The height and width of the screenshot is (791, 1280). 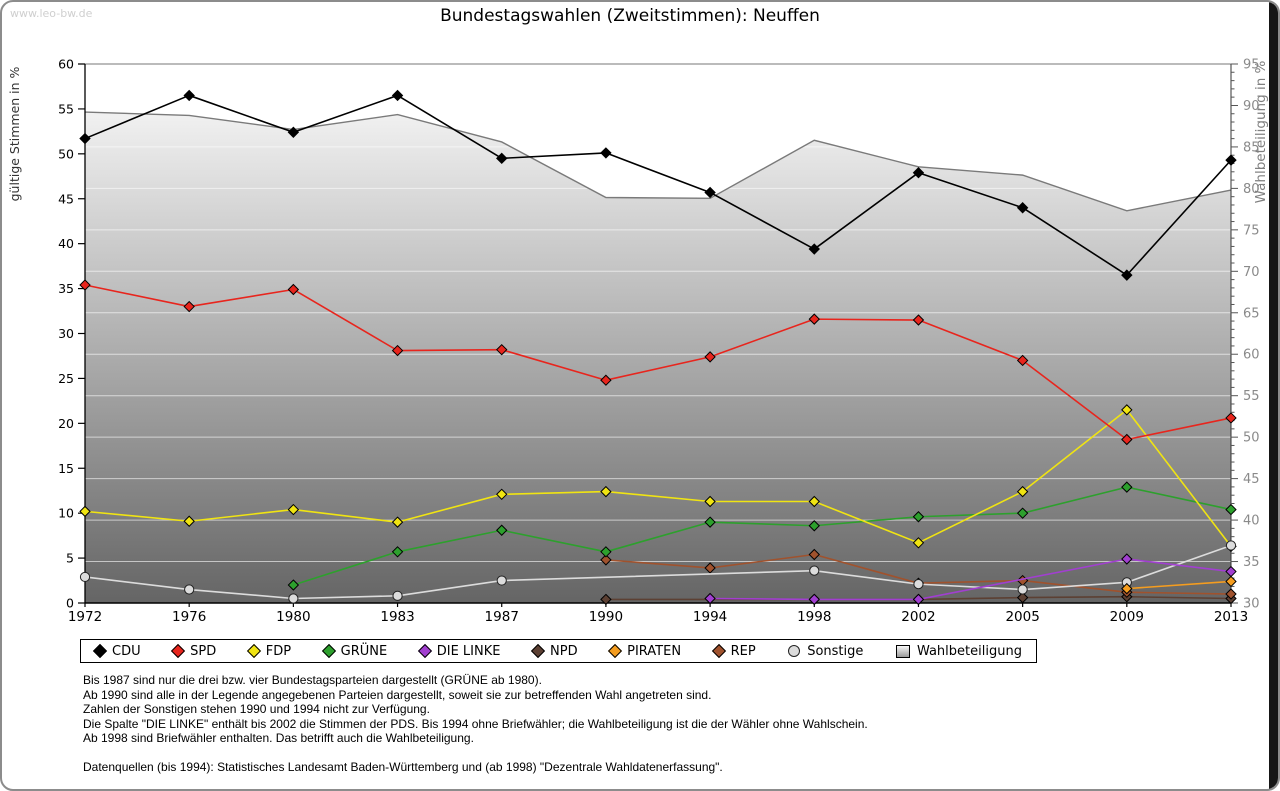 What do you see at coordinates (1231, 581) in the screenshot?
I see `data-point-PIRATEN` at bounding box center [1231, 581].